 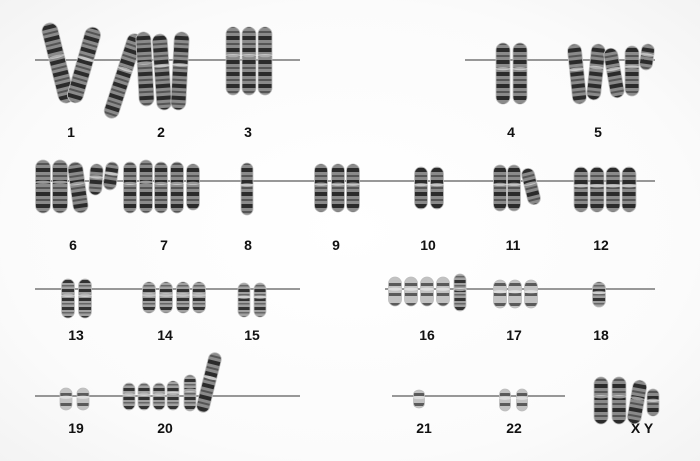 What do you see at coordinates (601, 335) in the screenshot?
I see `chromosome-group-18-label: 18` at bounding box center [601, 335].